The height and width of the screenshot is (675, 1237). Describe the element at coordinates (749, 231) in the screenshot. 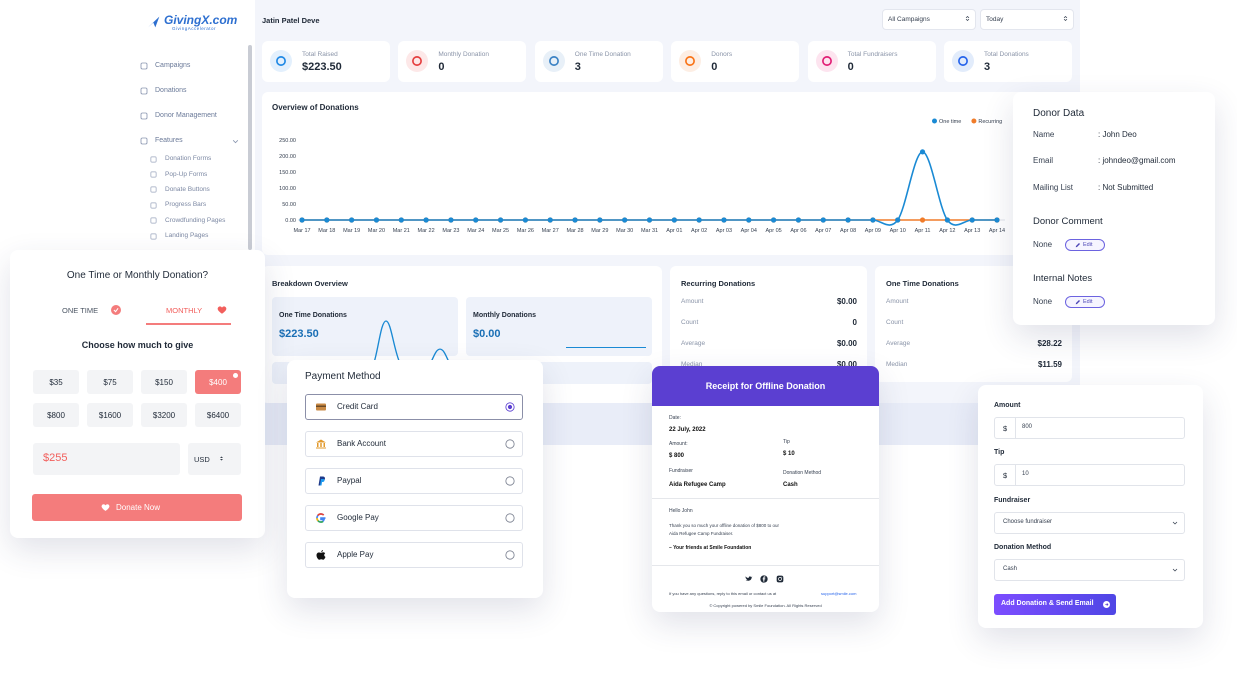

I see `x-tick-label: Apr 04` at that location.